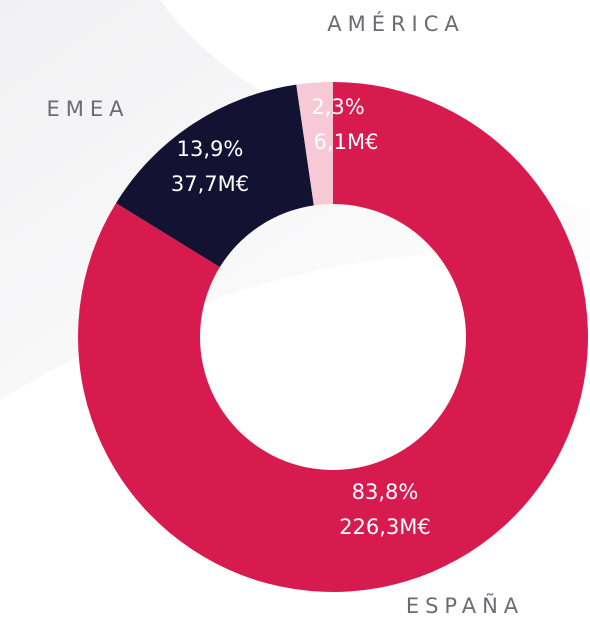  I want to click on category-label: AMÉRICA, so click(396, 23).